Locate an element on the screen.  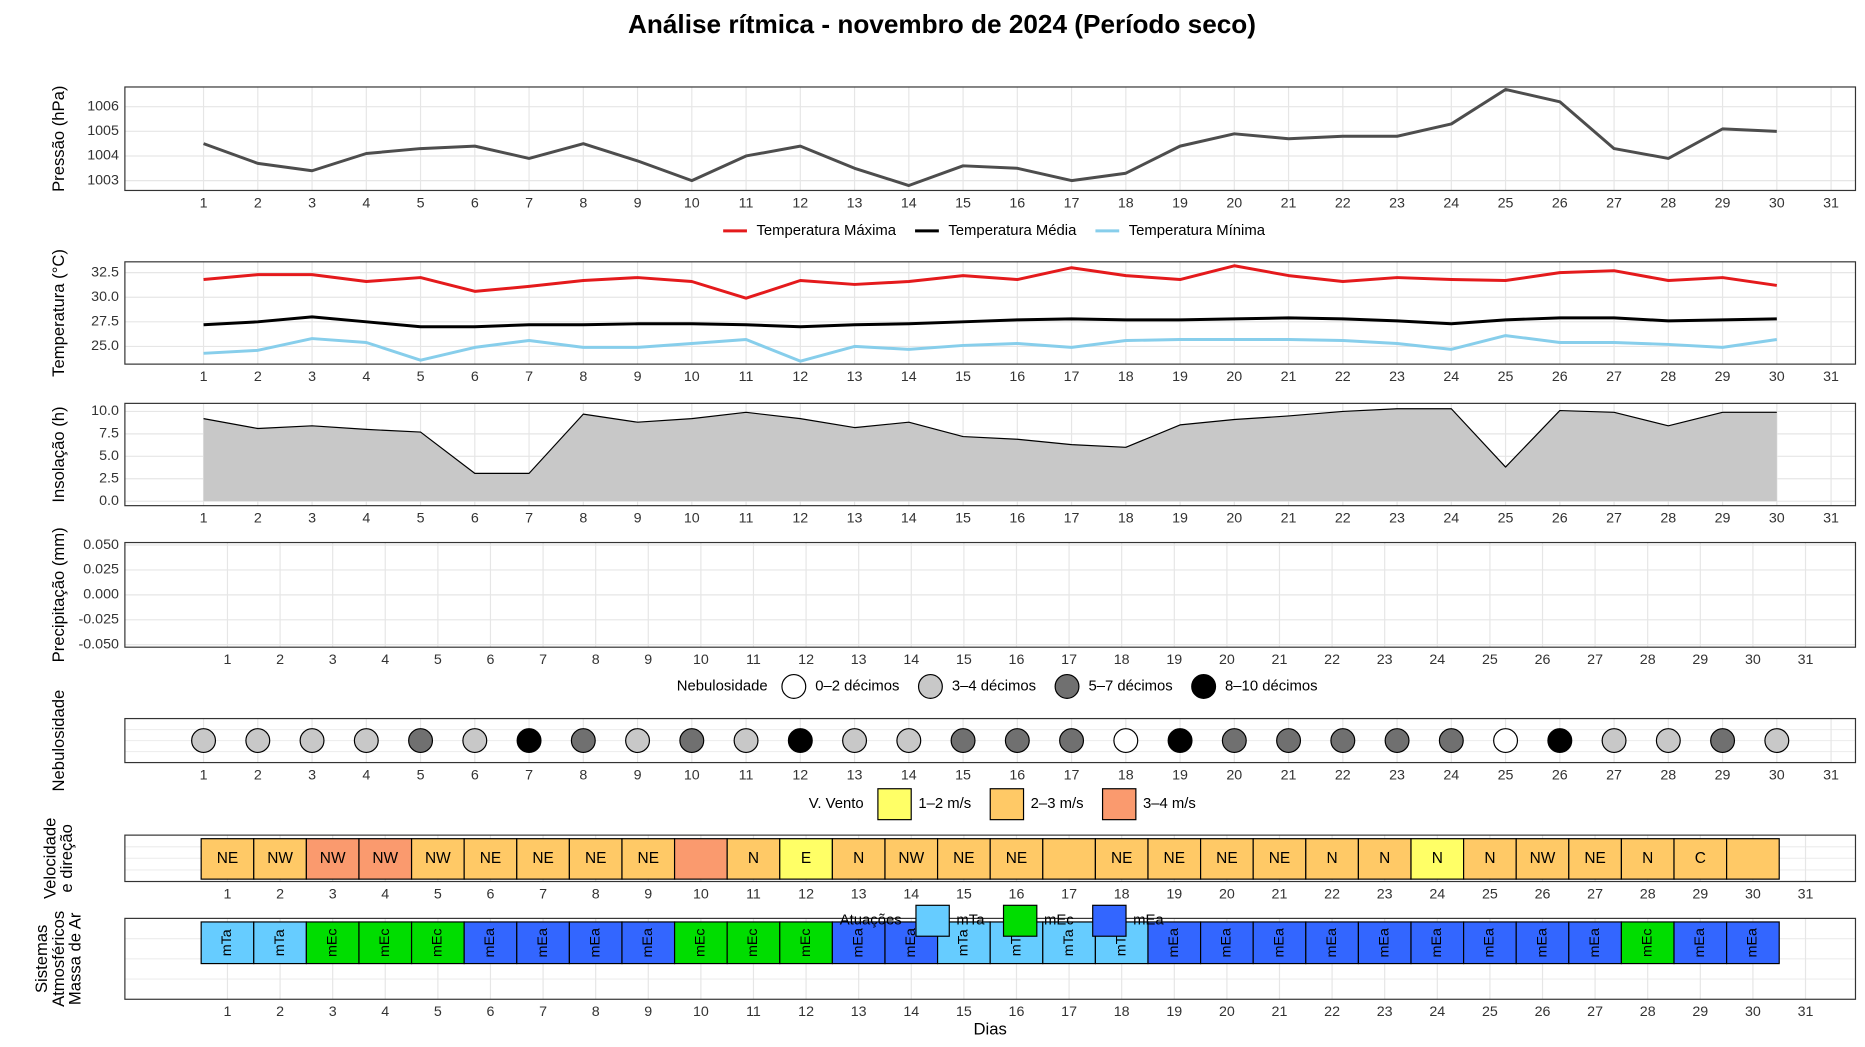
x-tick-label: 16 is located at coordinates (1017, 203).